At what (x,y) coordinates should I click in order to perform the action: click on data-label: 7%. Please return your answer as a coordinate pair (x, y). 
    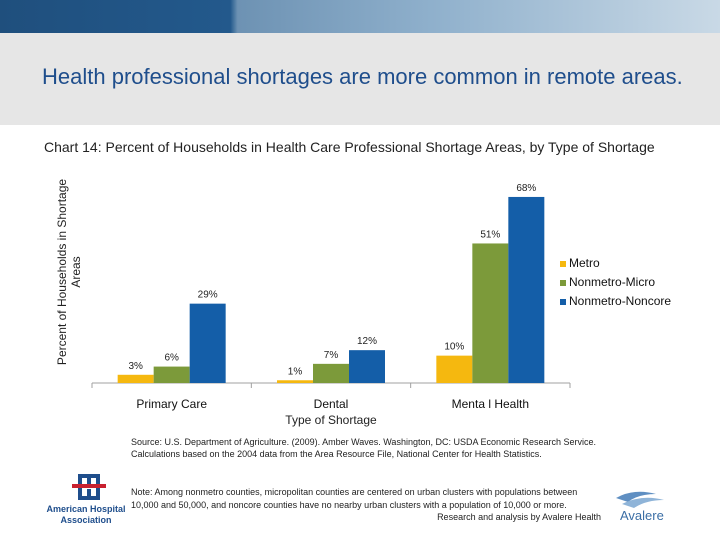
    Looking at the image, I should click on (331, 355).